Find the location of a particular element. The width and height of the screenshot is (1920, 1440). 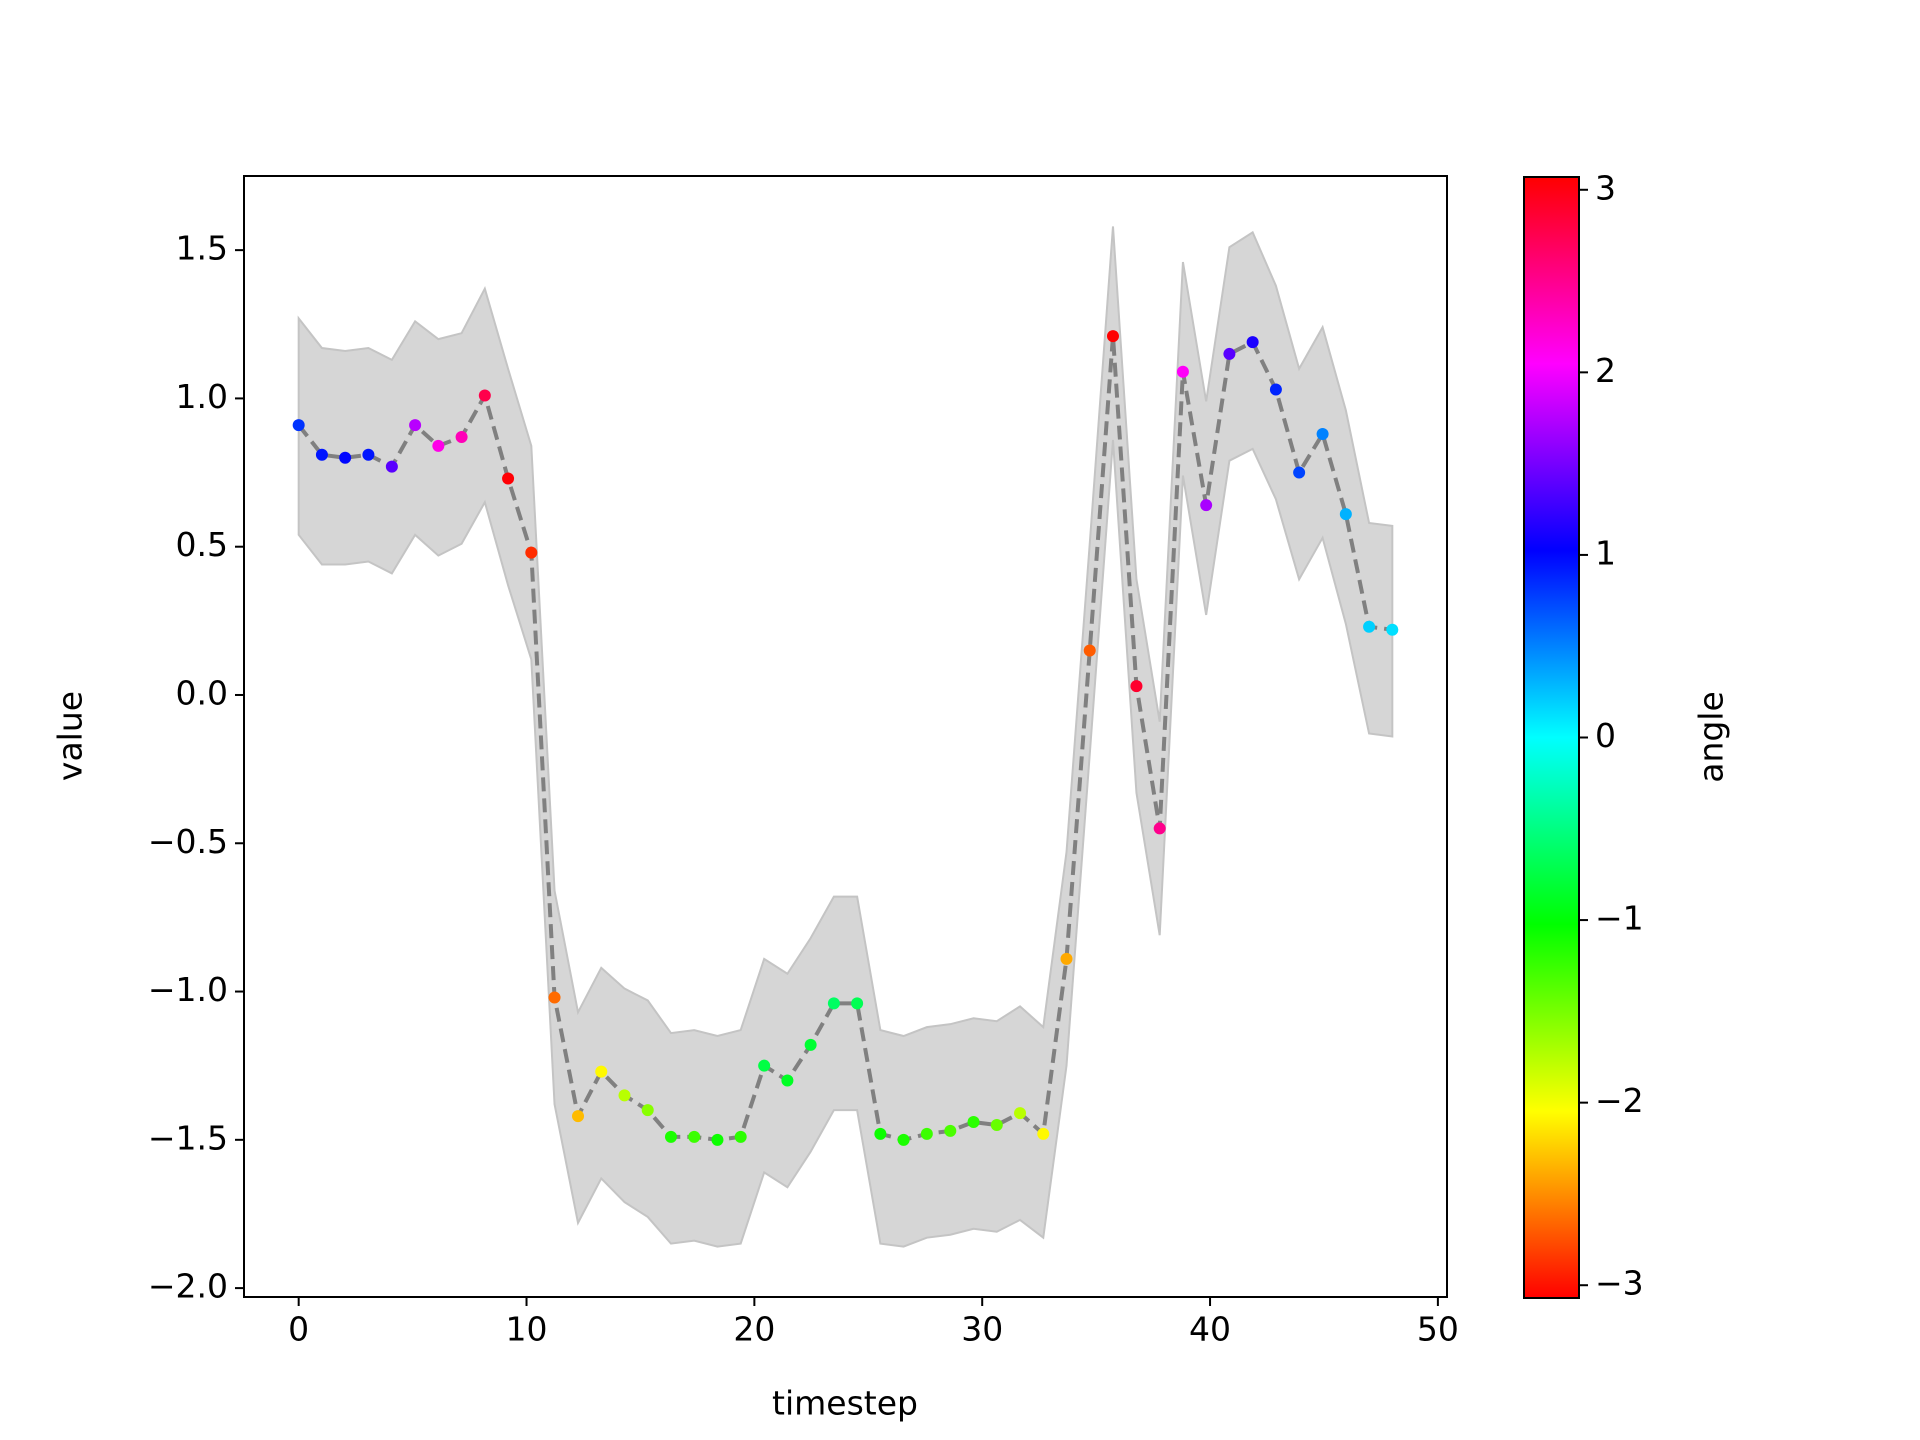

colorbar-tick-label: 2 is located at coordinates (1605, 370).